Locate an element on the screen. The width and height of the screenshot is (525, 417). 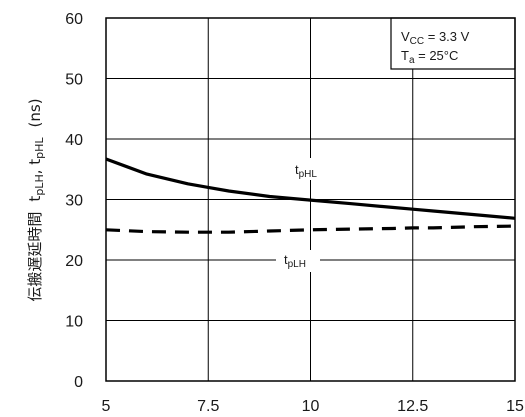
x-tick-labels: 5 7.5 10 12.5 15 is located at coordinates (313, 406).